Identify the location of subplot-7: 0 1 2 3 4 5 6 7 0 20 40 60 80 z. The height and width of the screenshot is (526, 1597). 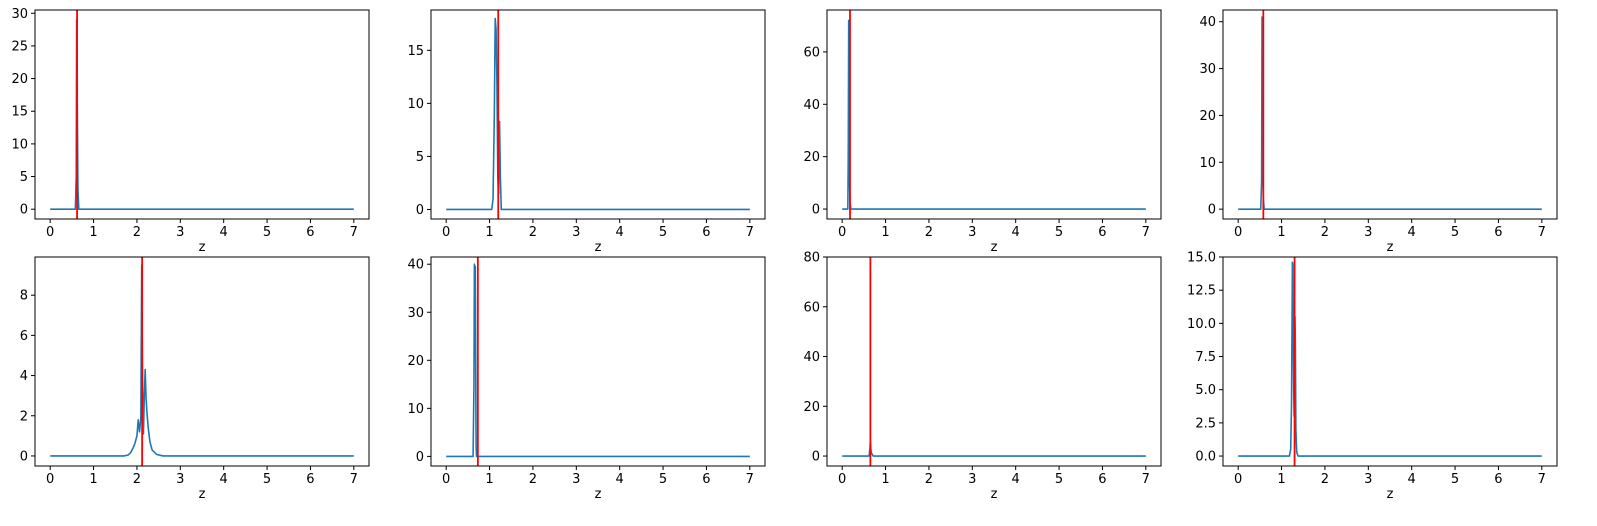
(982, 376).